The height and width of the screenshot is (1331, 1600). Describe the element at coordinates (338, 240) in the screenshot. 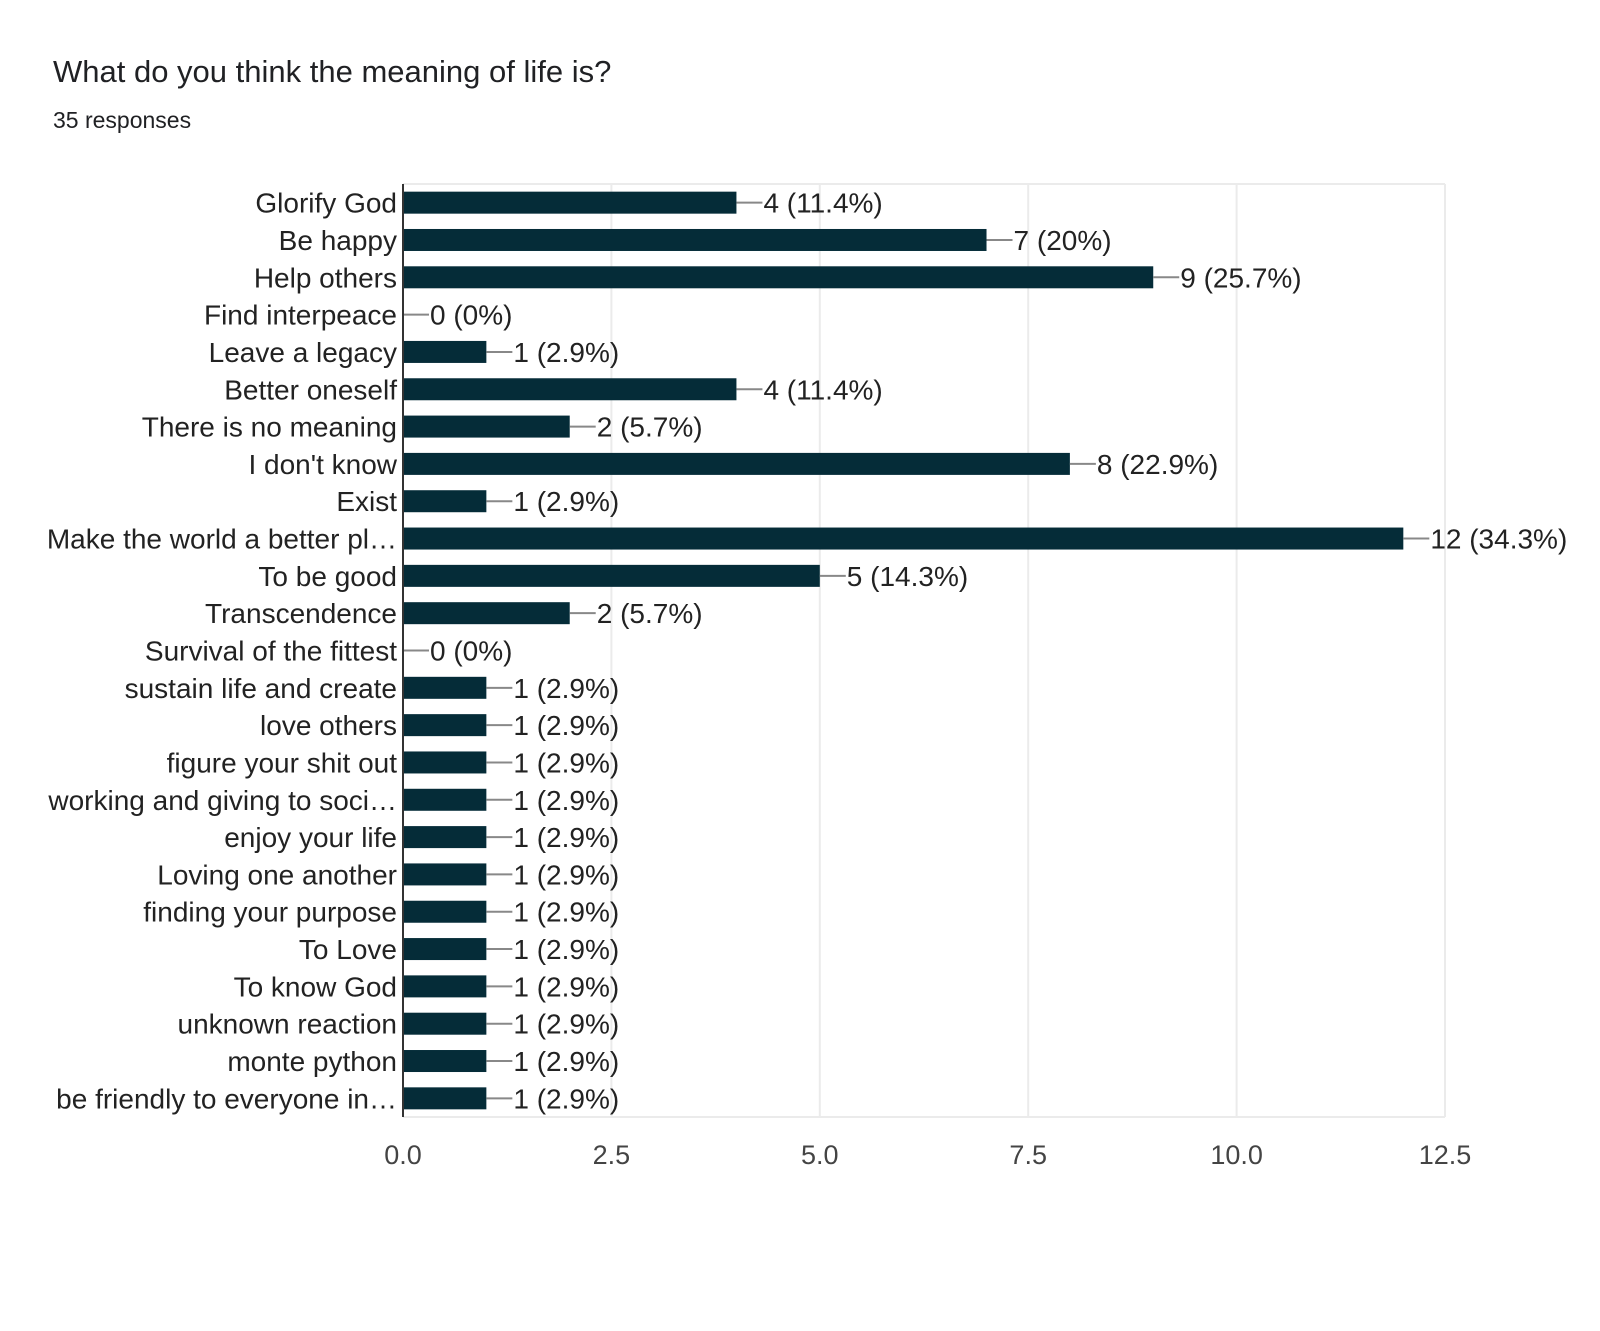

I see `category-label: Be happy` at that location.